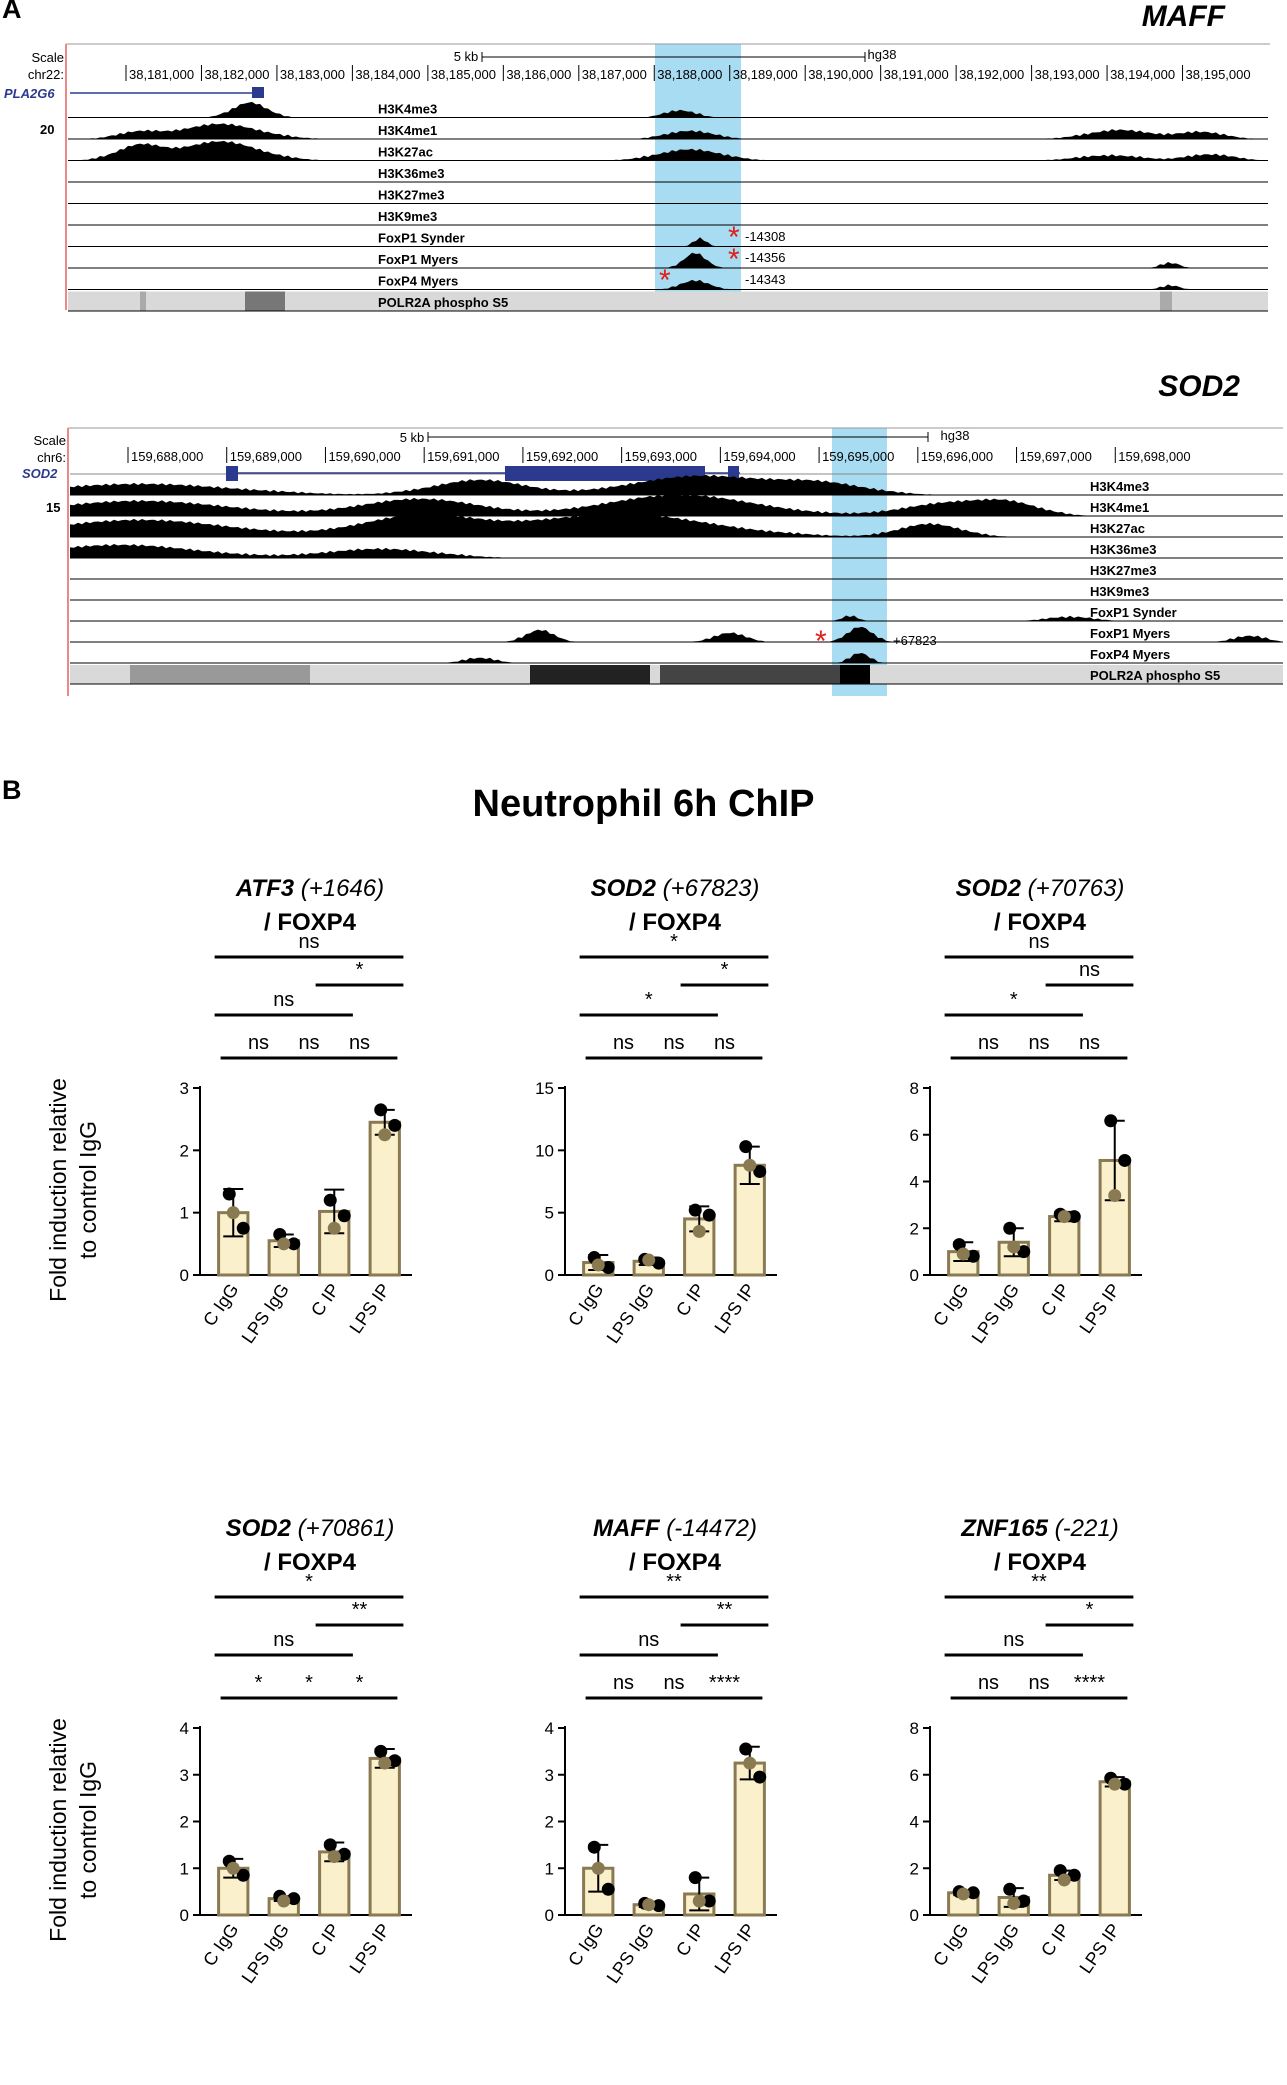  What do you see at coordinates (51, 457) in the screenshot?
I see `sod2-chrom-label: chr6:` at bounding box center [51, 457].